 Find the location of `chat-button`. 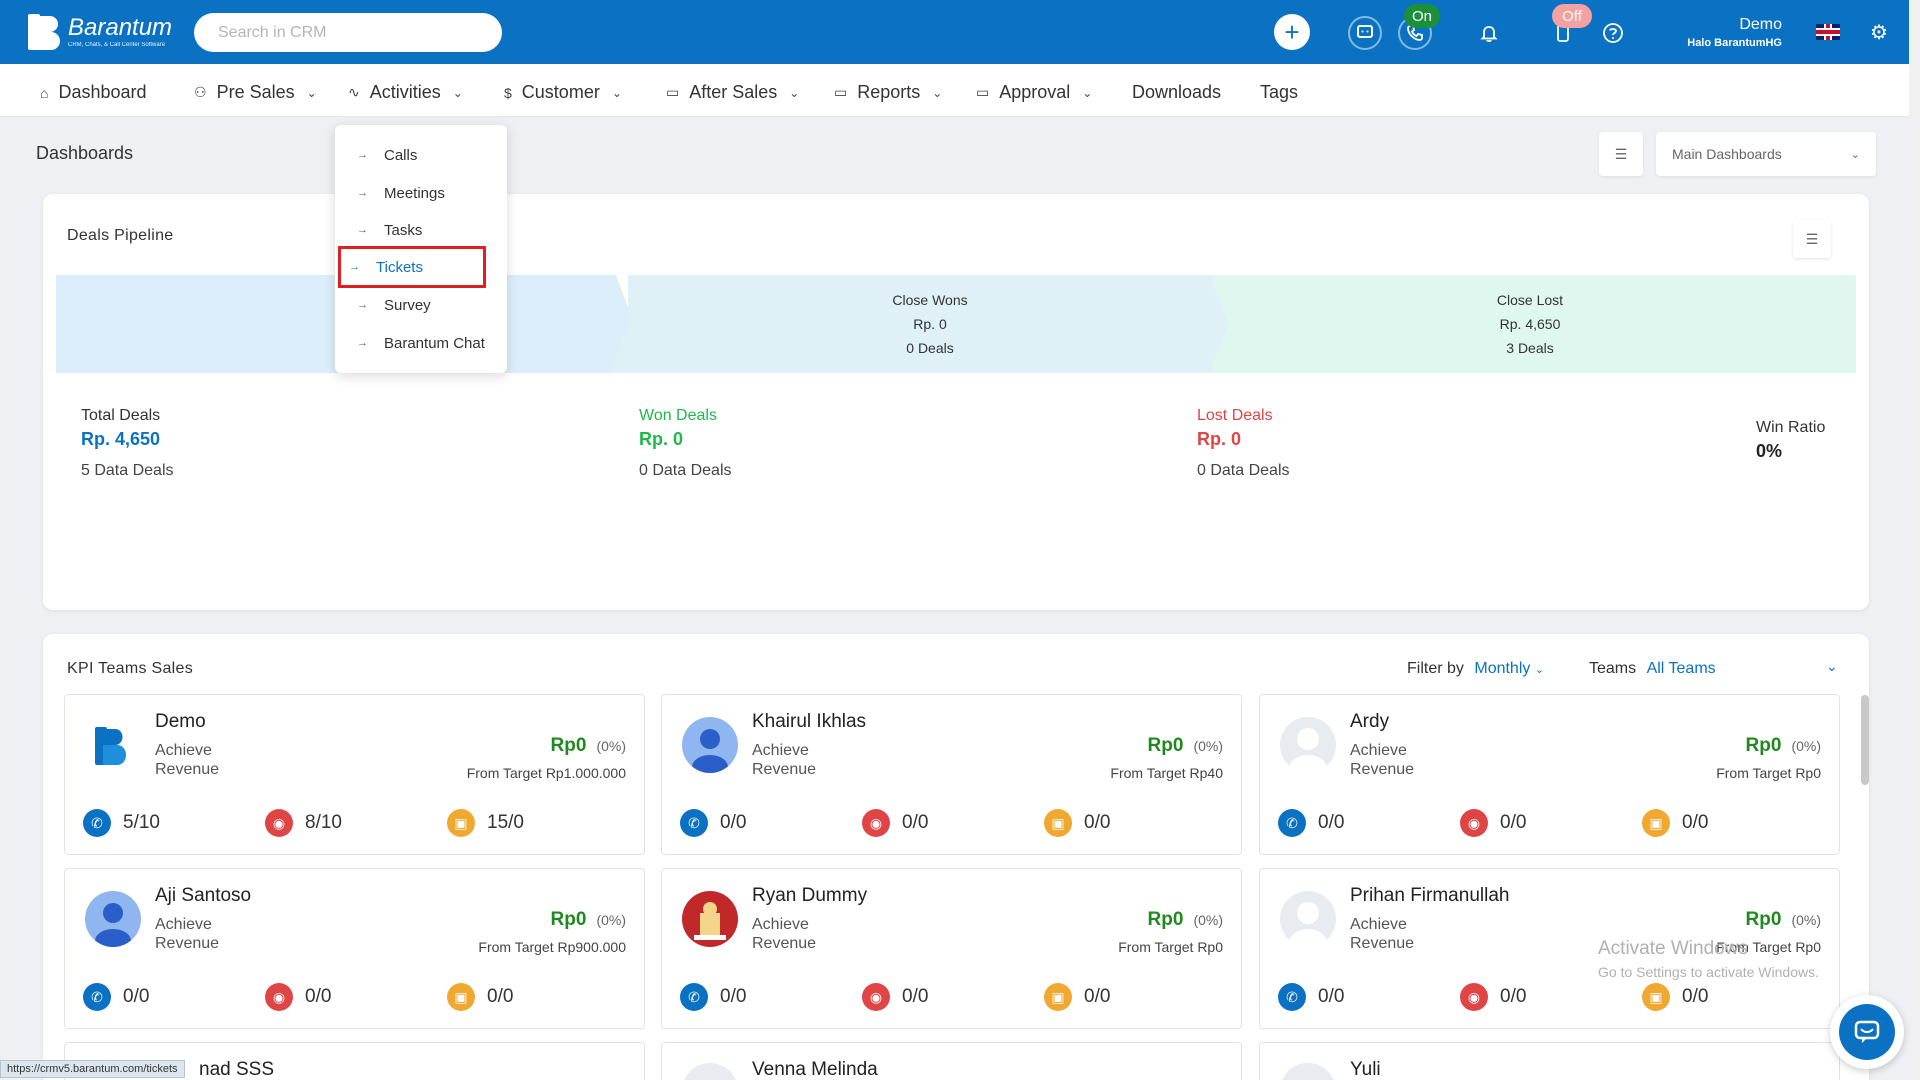

chat-button is located at coordinates (1365, 33).